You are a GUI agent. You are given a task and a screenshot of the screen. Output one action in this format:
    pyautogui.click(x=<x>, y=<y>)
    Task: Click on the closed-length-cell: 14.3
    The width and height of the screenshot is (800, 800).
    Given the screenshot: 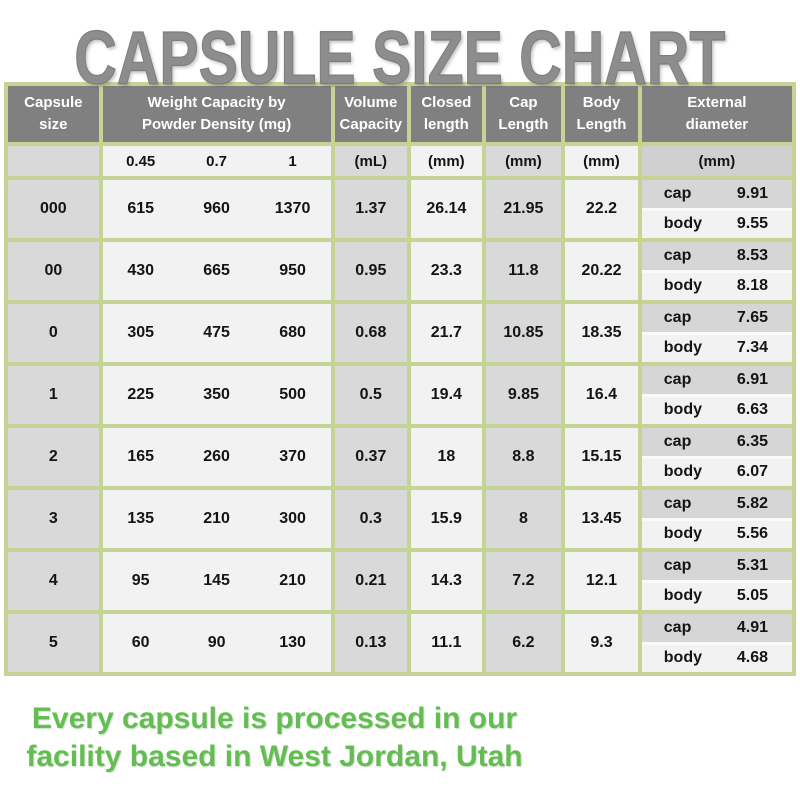 What is the action you would take?
    pyautogui.click(x=446, y=581)
    